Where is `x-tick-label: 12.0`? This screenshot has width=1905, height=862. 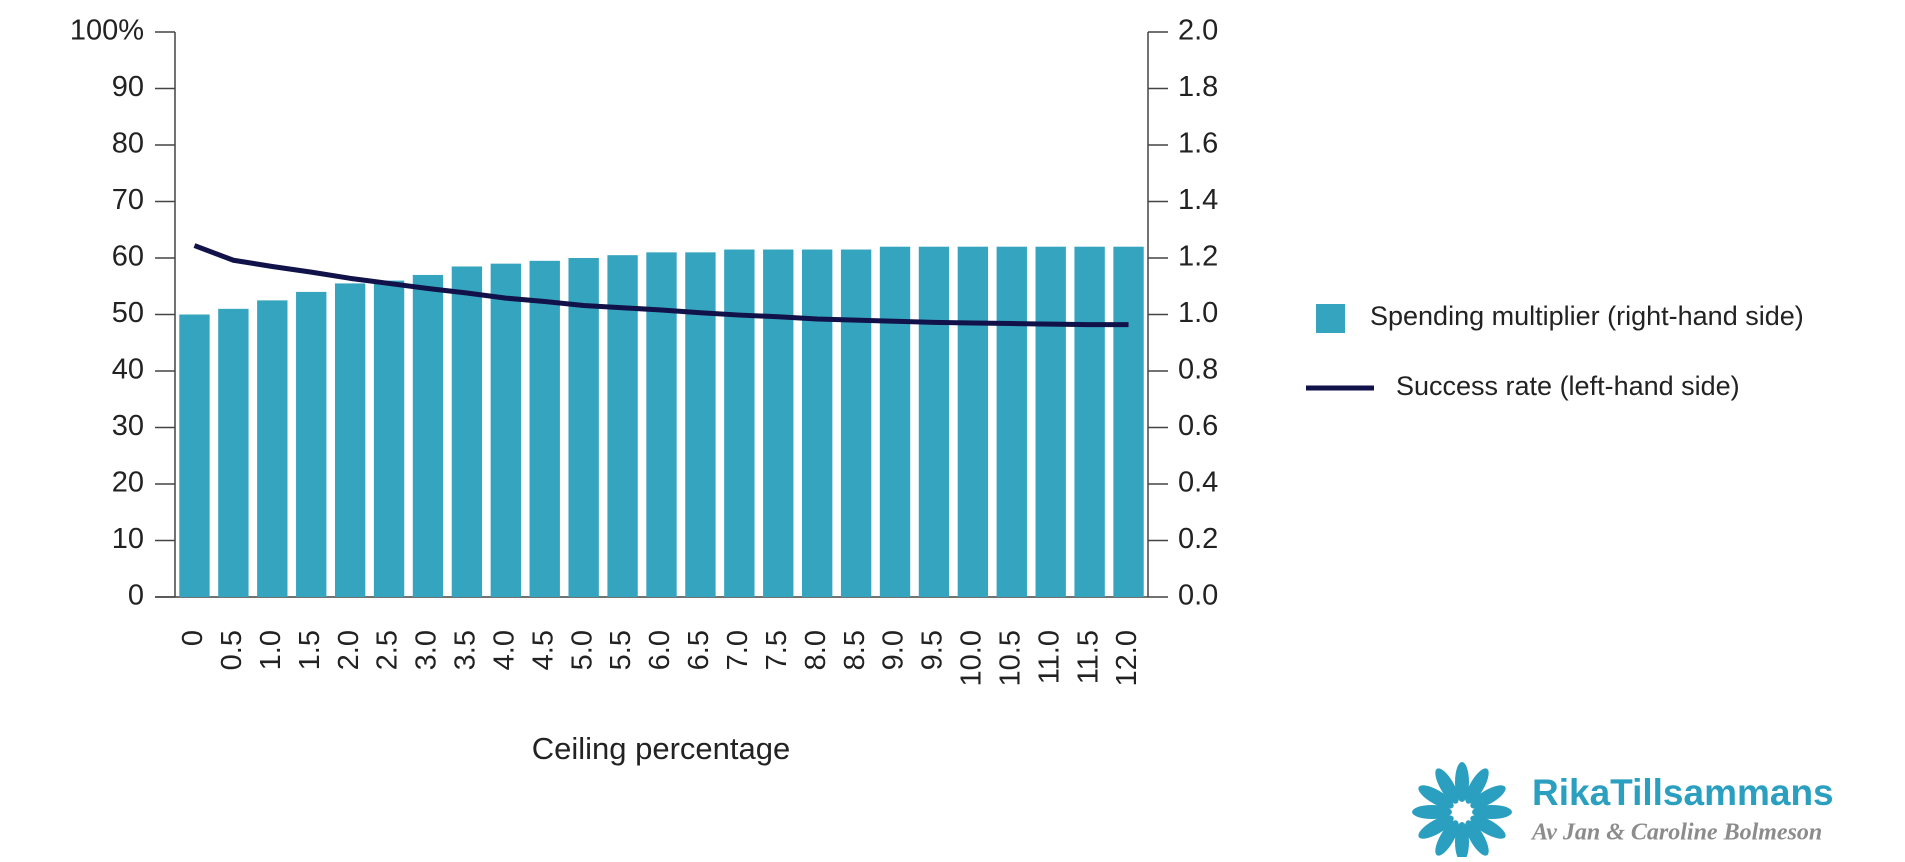
x-tick-label: 12.0 is located at coordinates (1127, 658).